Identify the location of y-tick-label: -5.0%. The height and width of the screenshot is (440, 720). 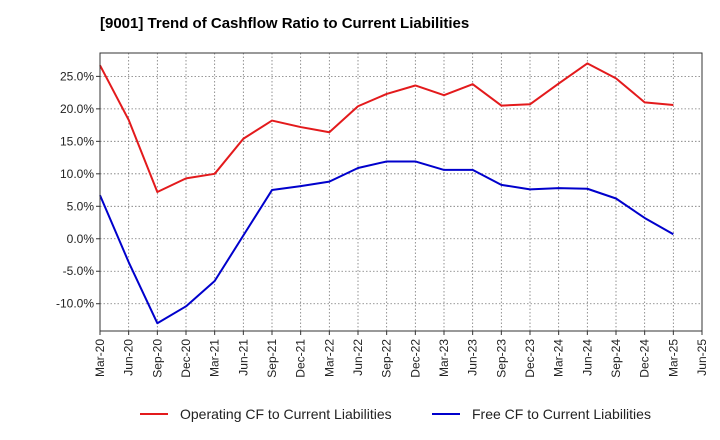
(79, 271).